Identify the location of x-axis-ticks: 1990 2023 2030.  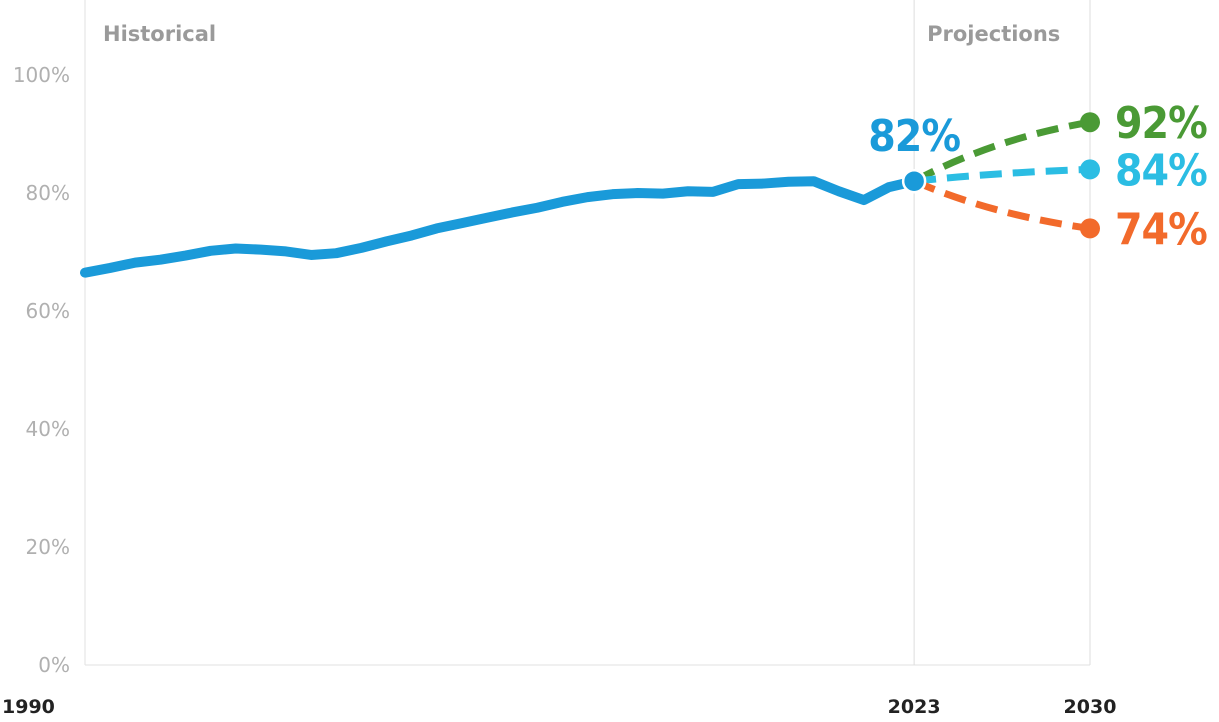
(559, 707).